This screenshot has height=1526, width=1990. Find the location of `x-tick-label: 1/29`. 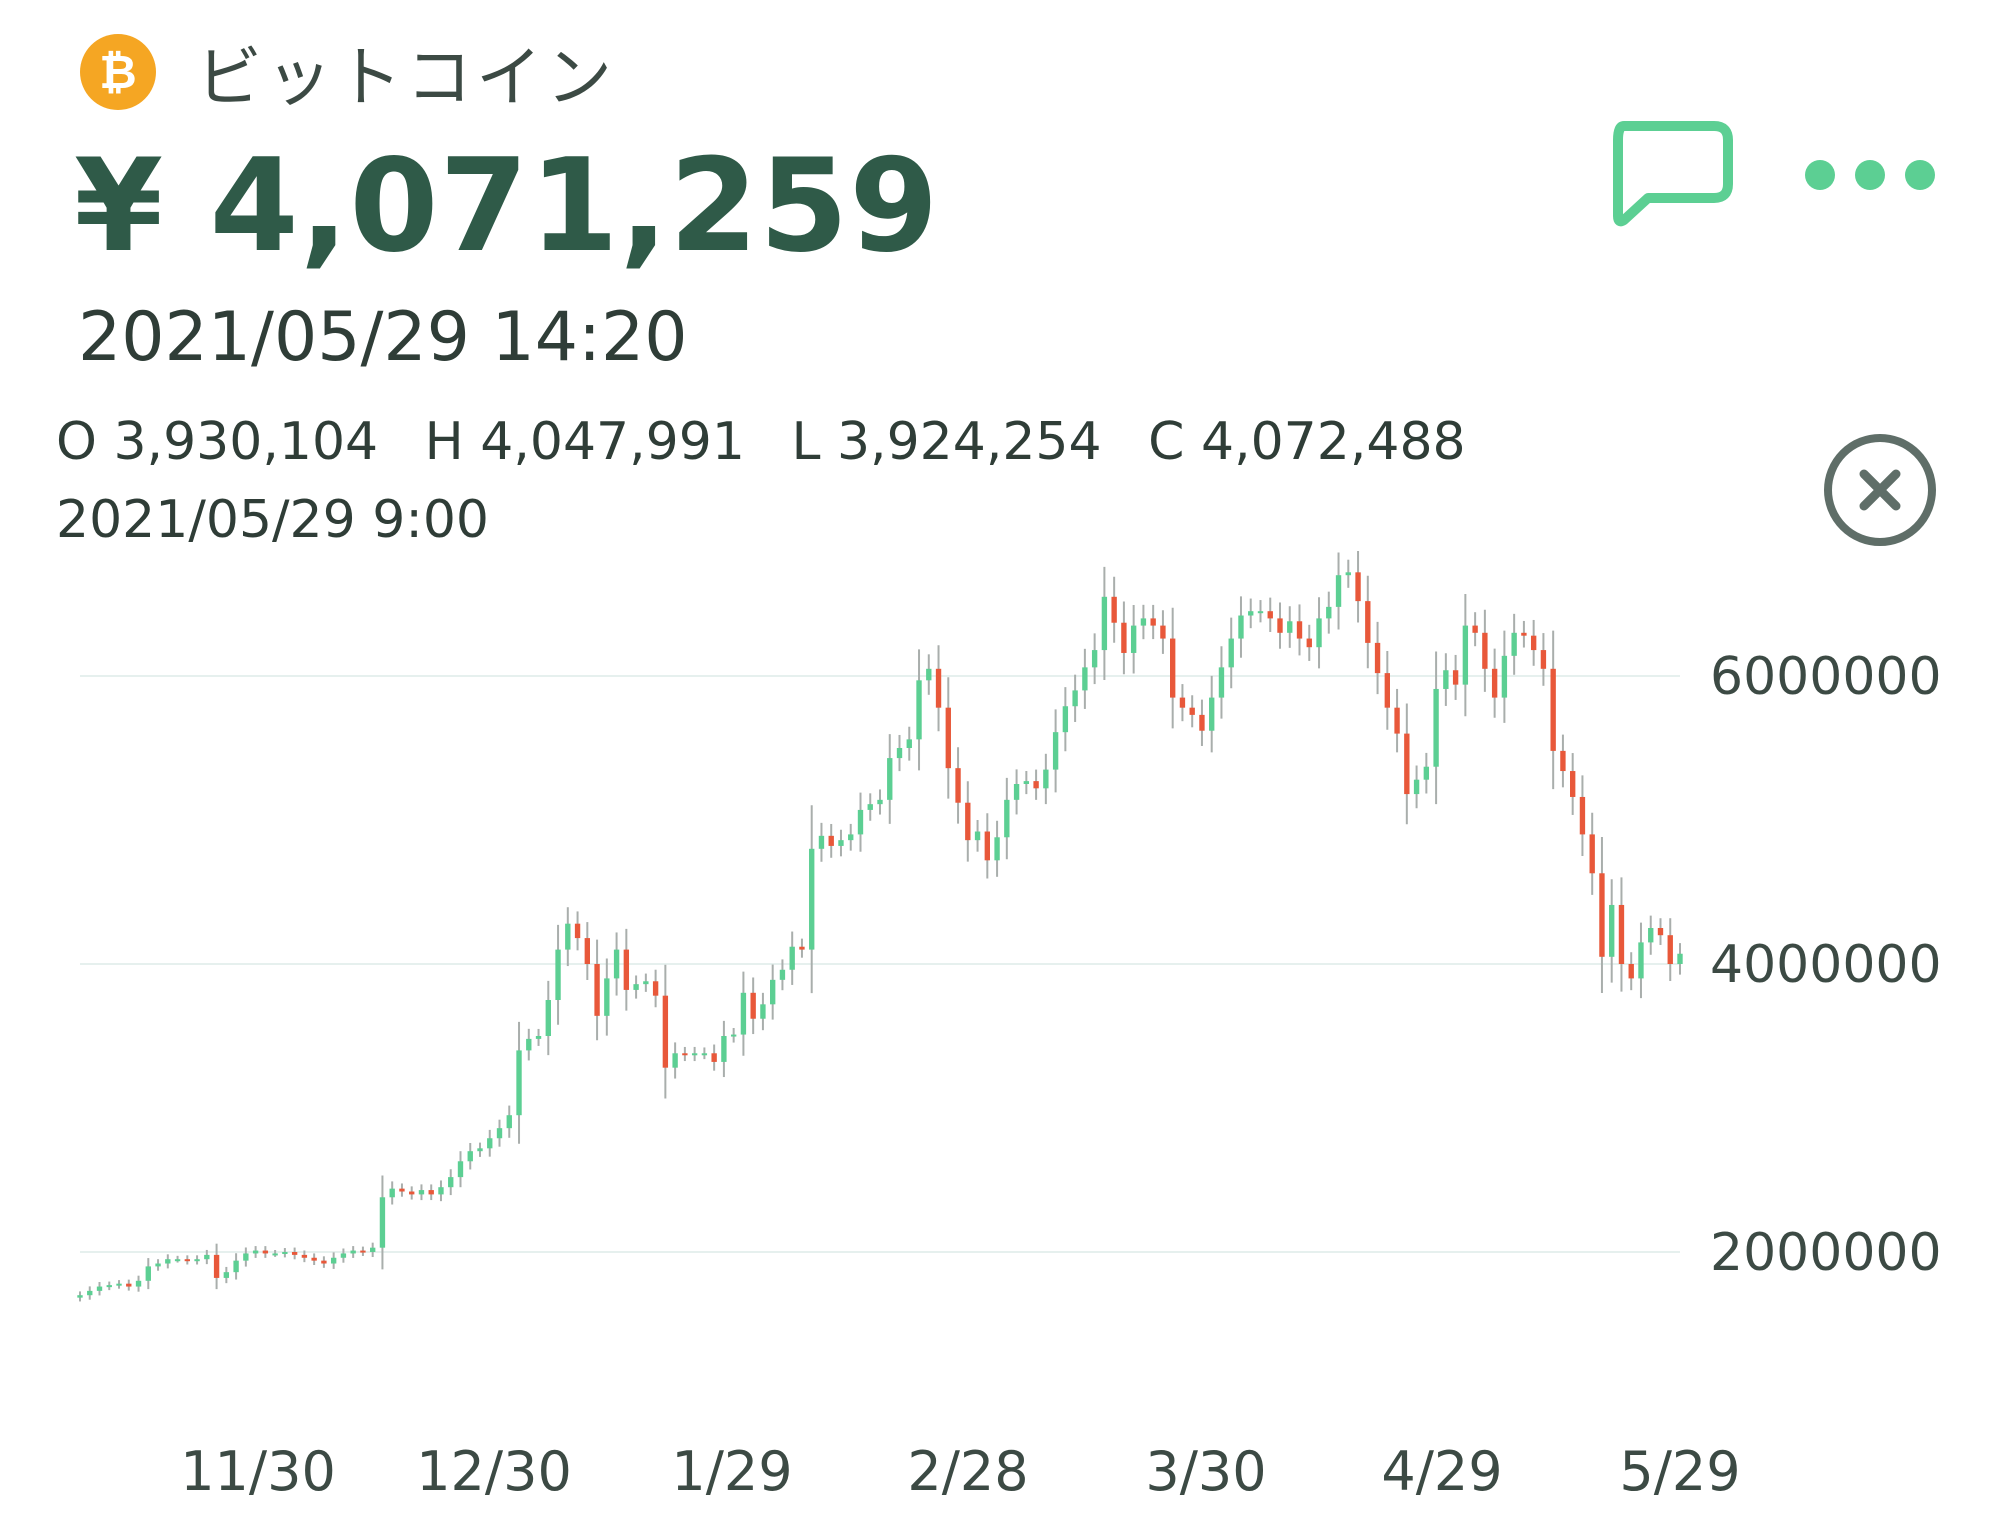

x-tick-label: 1/29 is located at coordinates (731, 1471).